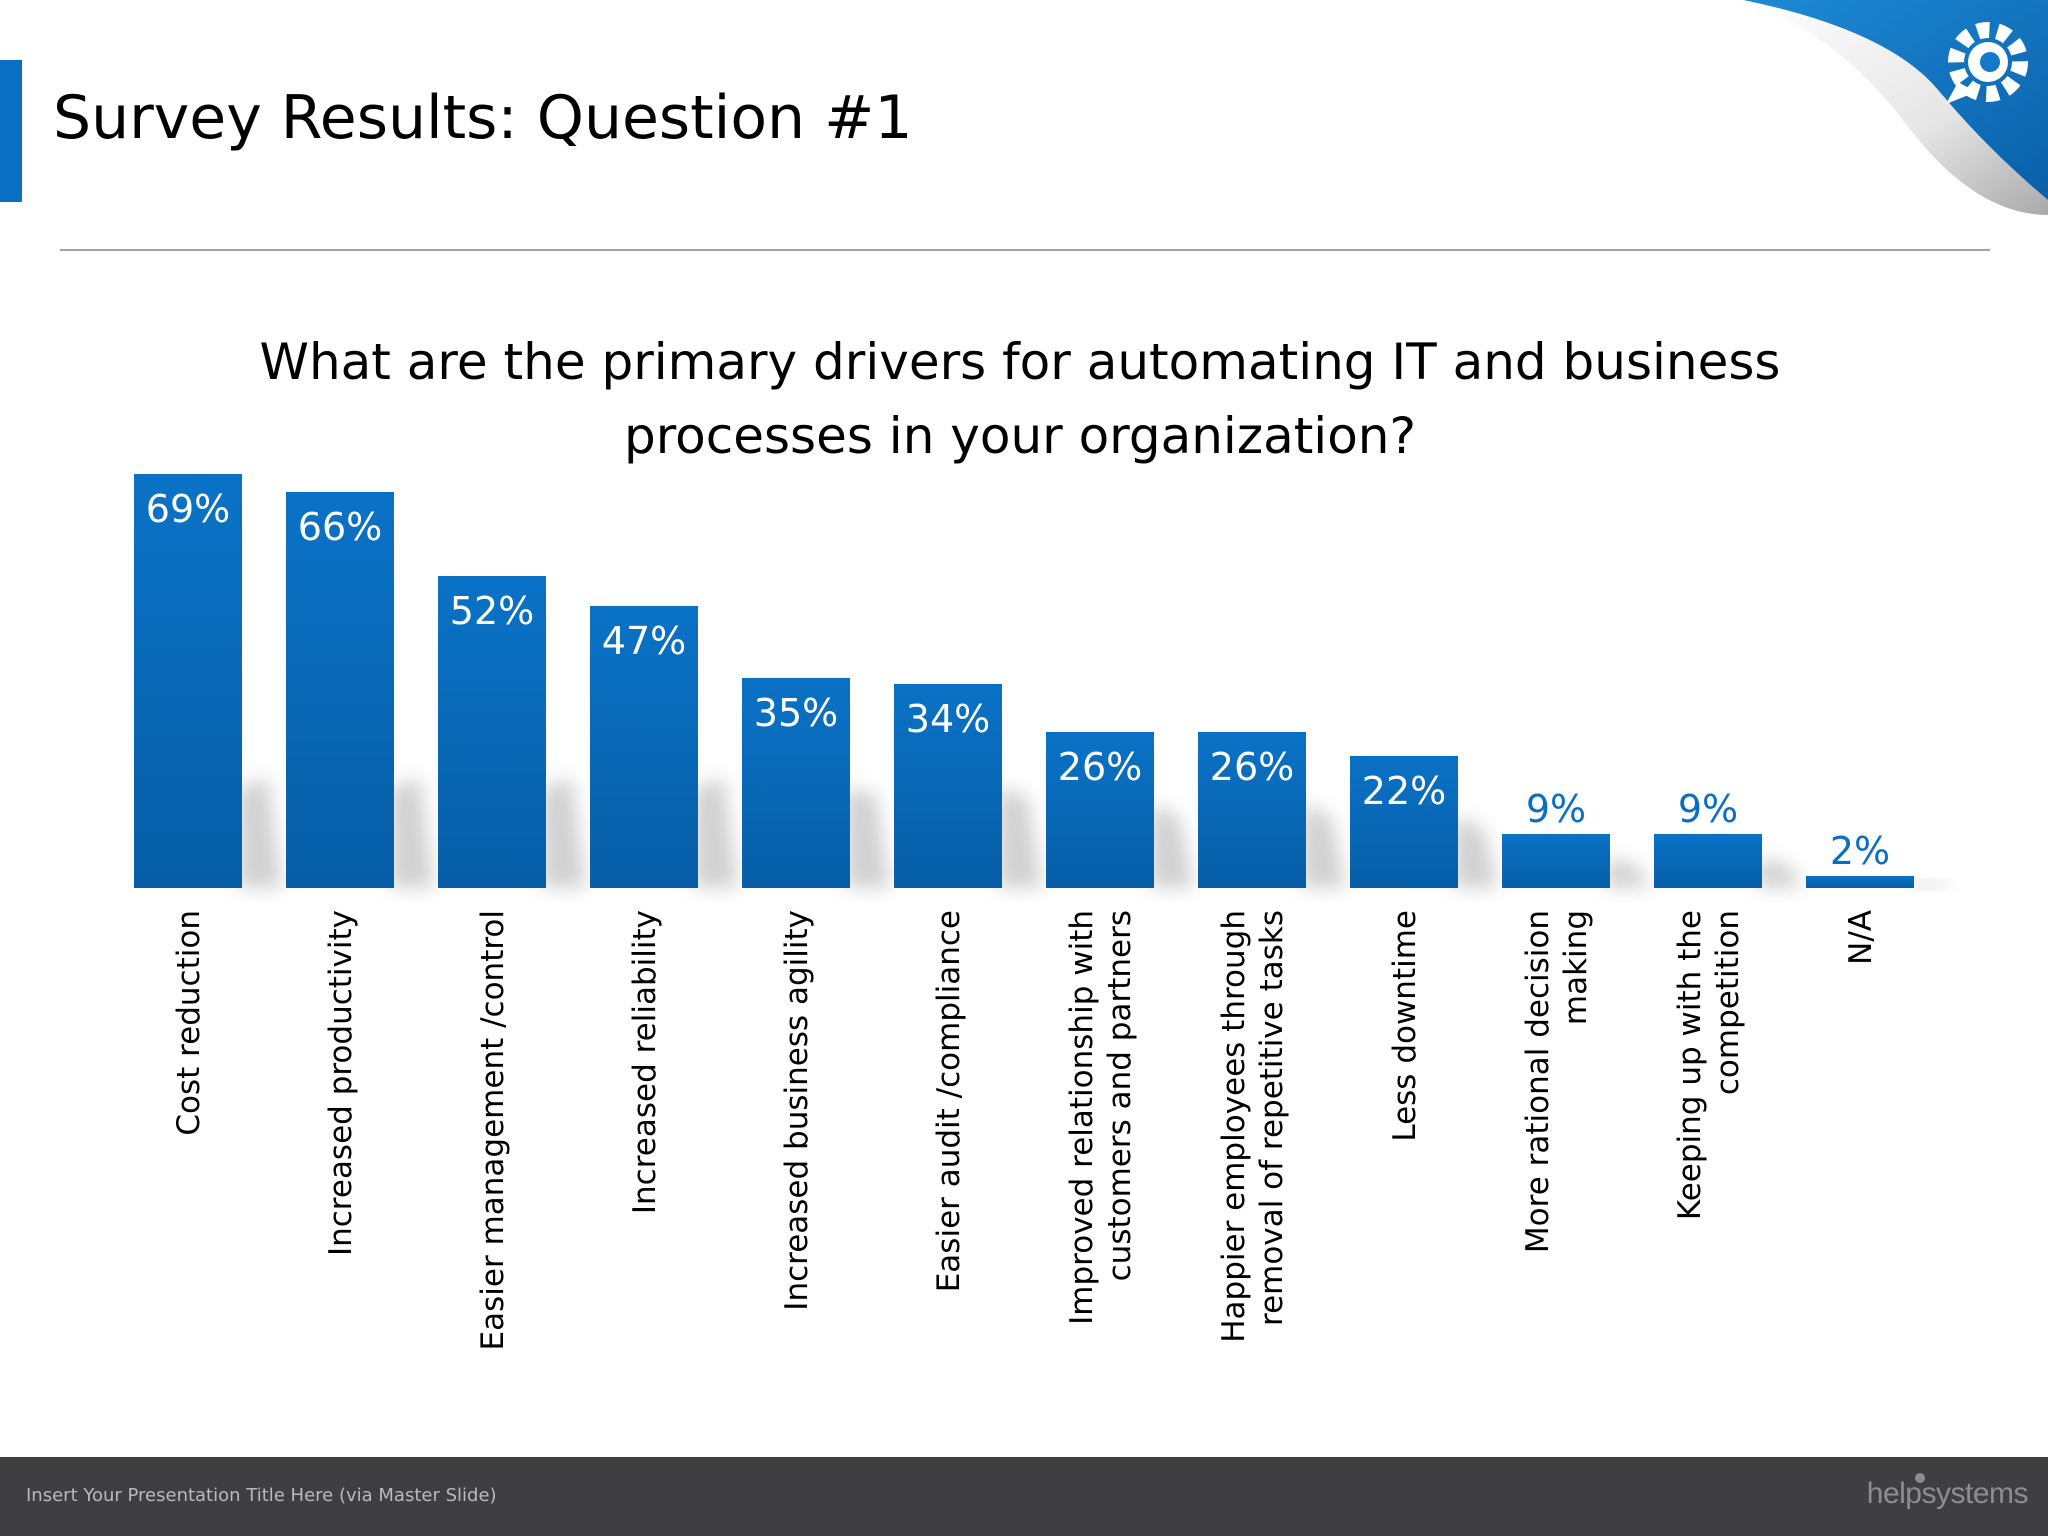 This screenshot has width=2048, height=1536. I want to click on category-label-line: Increased business agility, so click(797, 1110).